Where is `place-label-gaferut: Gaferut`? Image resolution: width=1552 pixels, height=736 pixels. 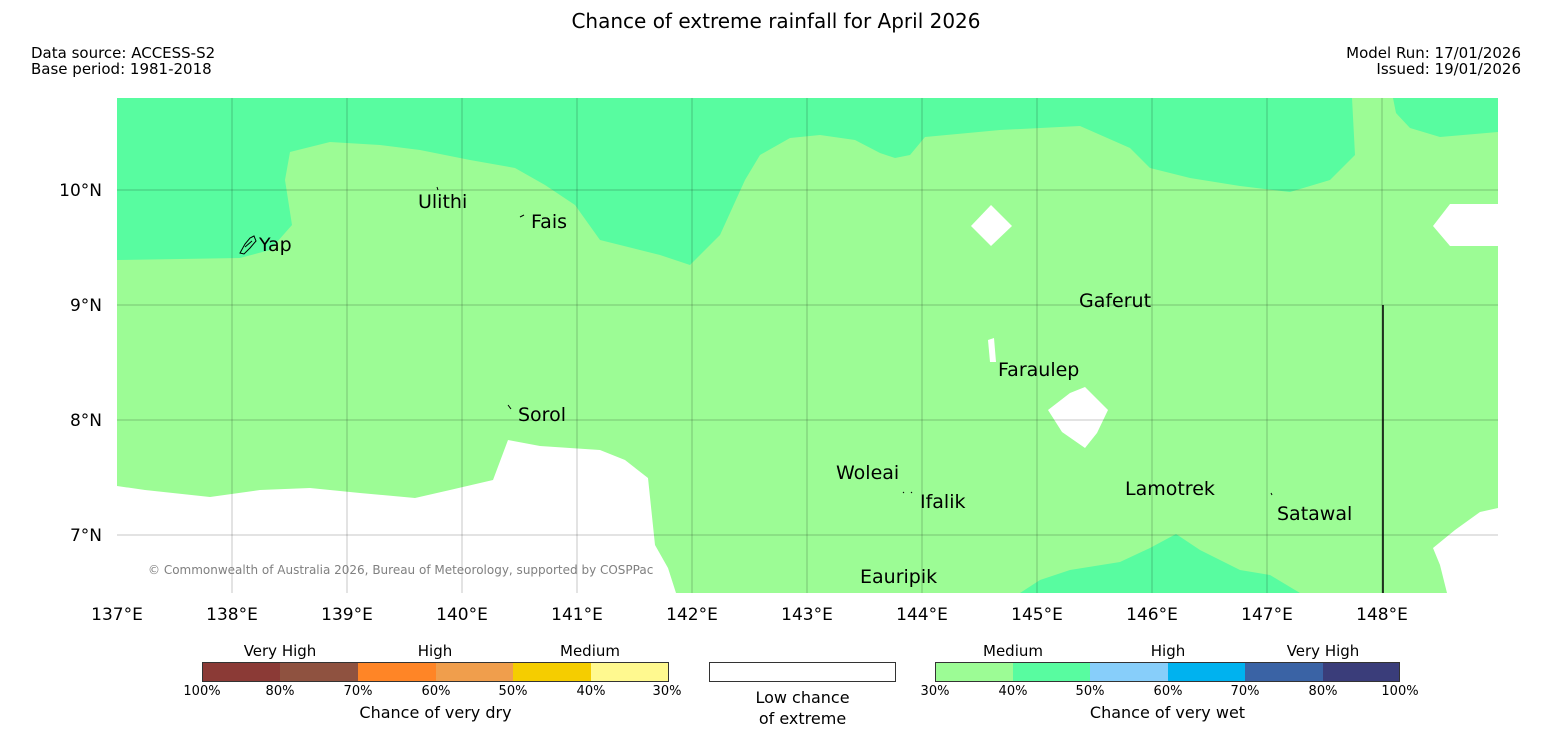
place-label-gaferut: Gaferut is located at coordinates (1115, 301).